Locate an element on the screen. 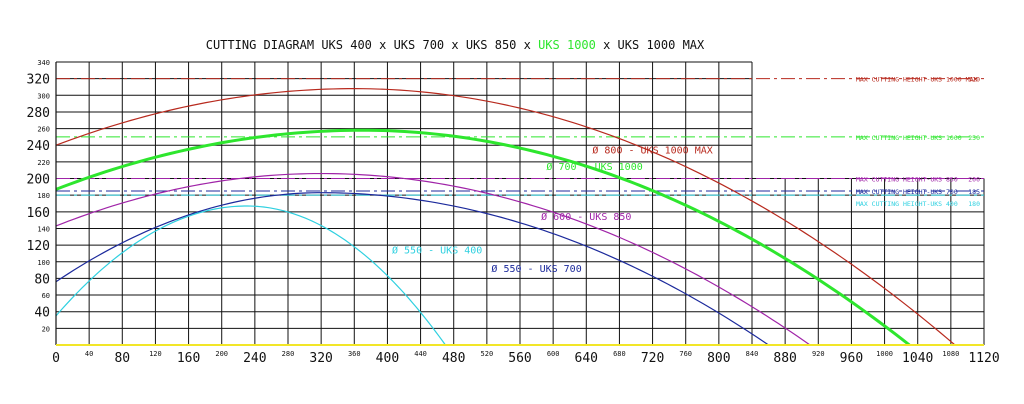  x-tick-label: 560 is located at coordinates (519, 358).